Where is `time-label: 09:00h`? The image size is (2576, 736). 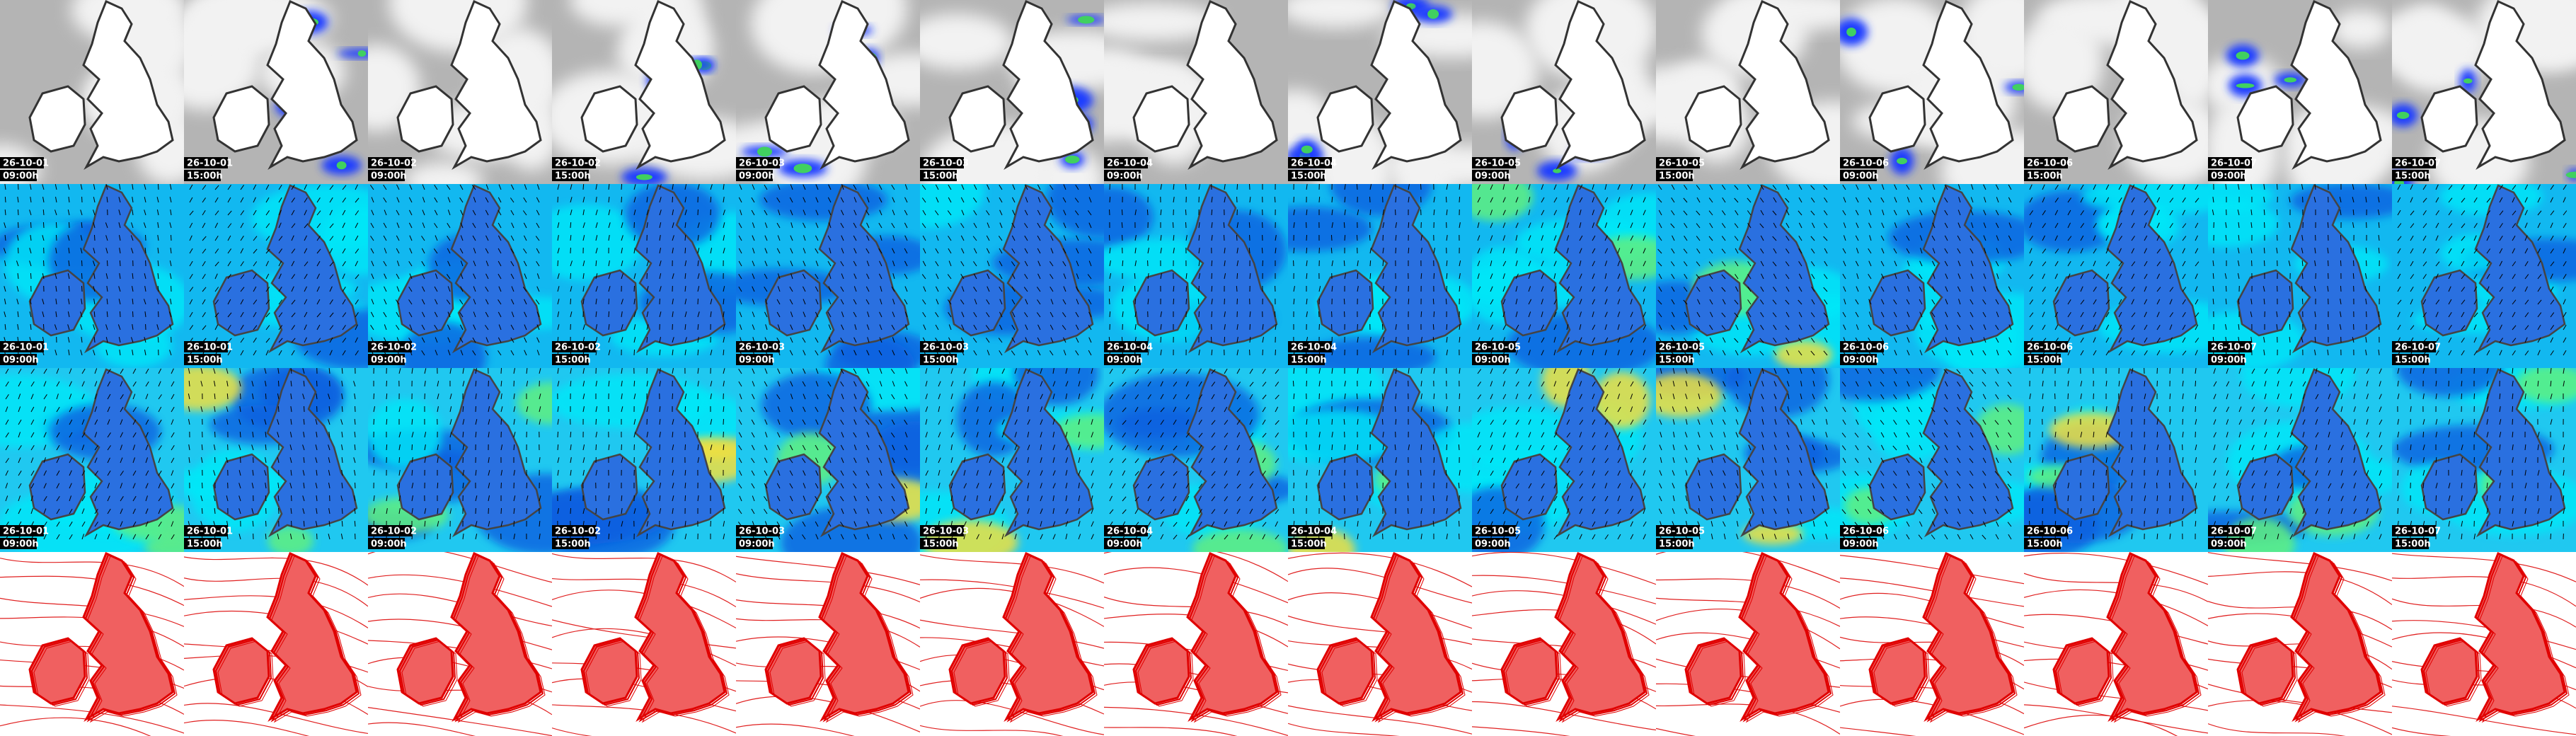
time-label: 09:00h is located at coordinates (757, 361).